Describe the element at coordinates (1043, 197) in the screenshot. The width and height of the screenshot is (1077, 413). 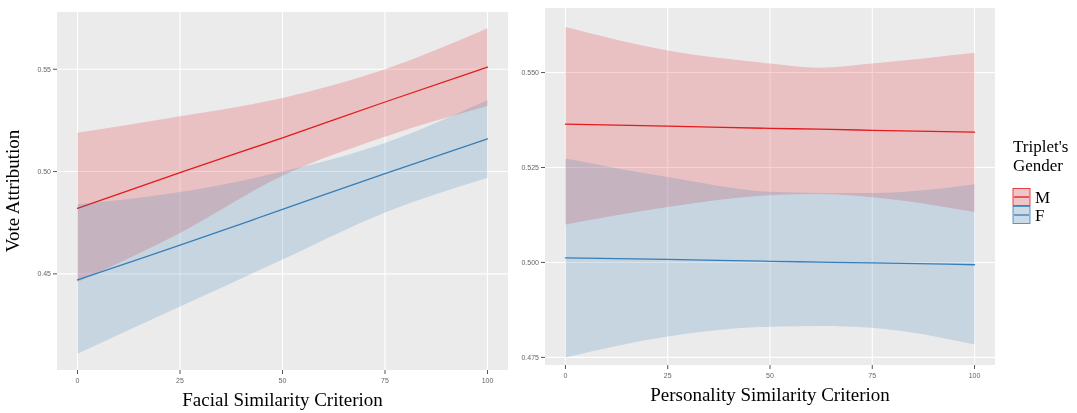
I see `legend-label: M` at that location.